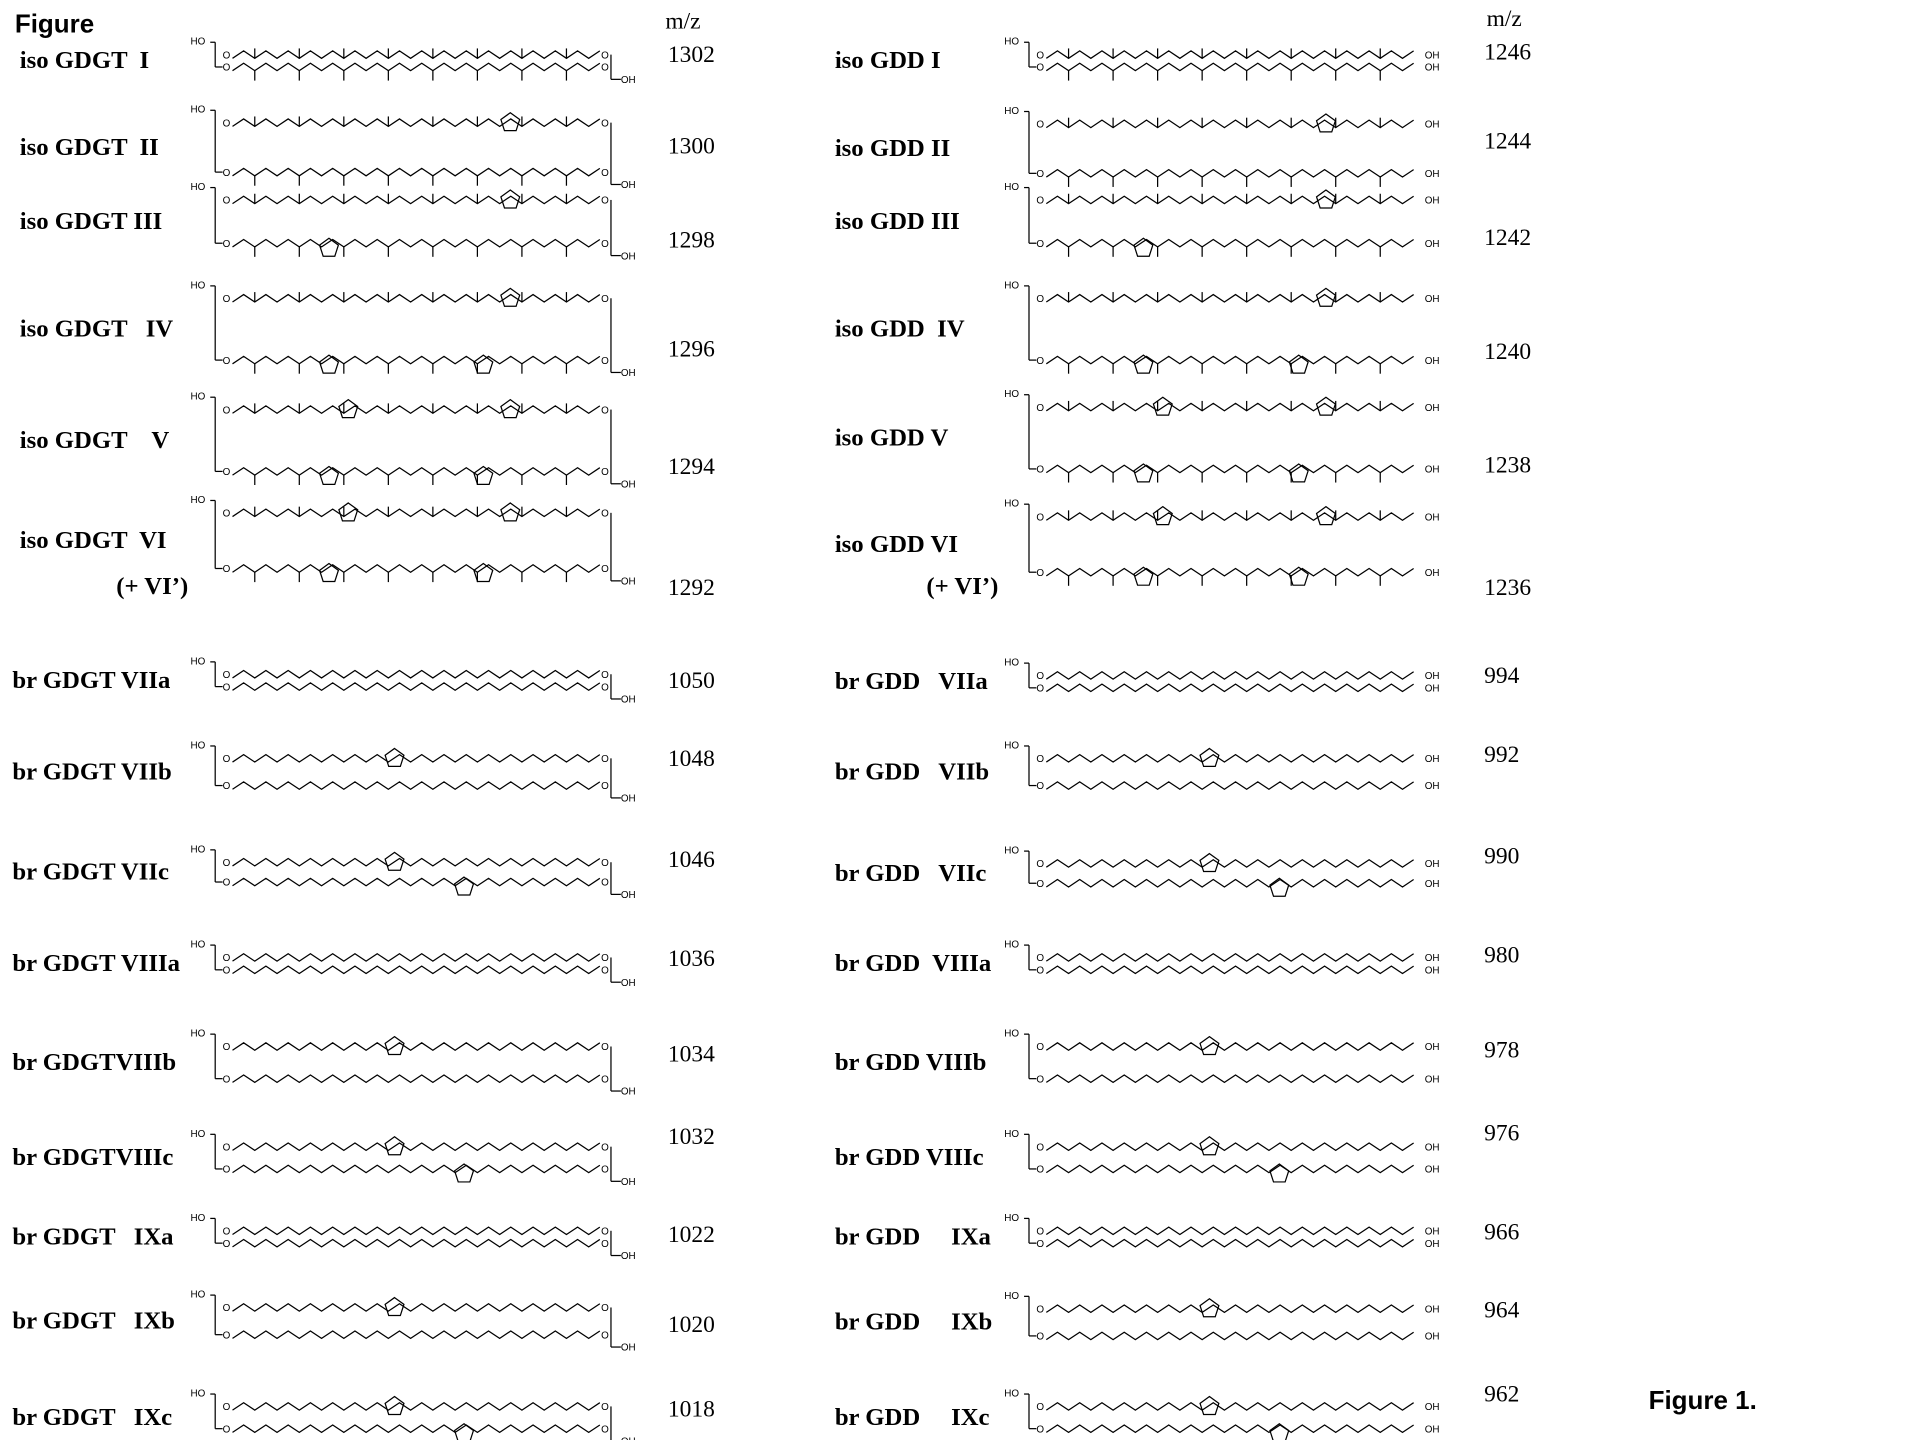 The image size is (1917, 1440). I want to click on figure-title: Figure, so click(54, 23).